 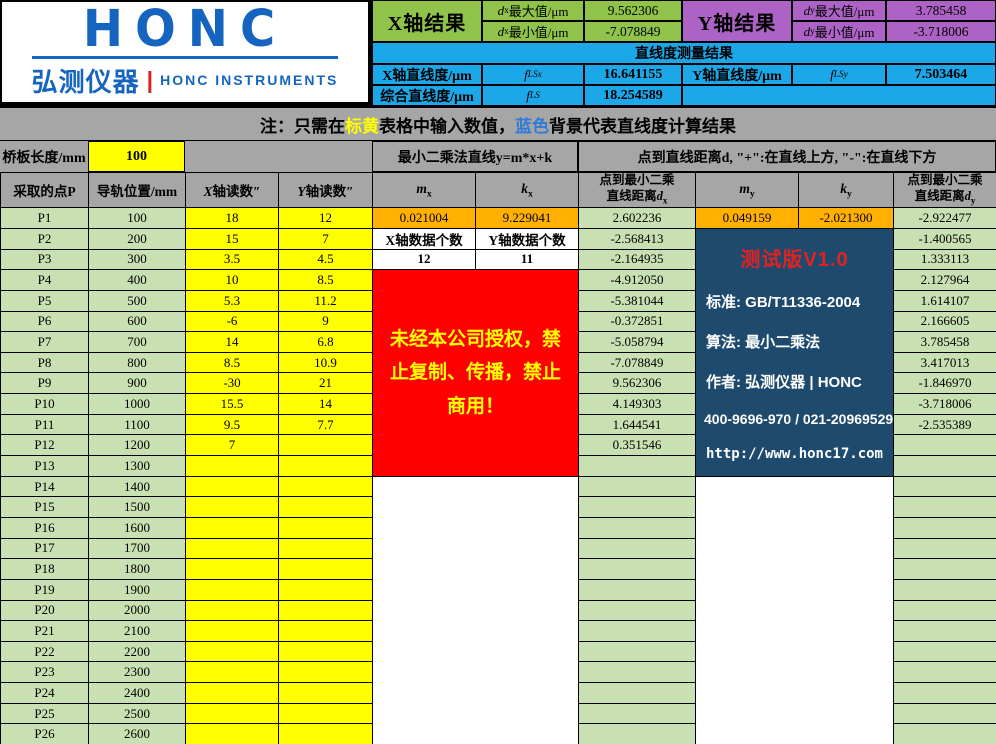 I want to click on table-row: P12 1200 7 0.351546, so click(x=498, y=445).